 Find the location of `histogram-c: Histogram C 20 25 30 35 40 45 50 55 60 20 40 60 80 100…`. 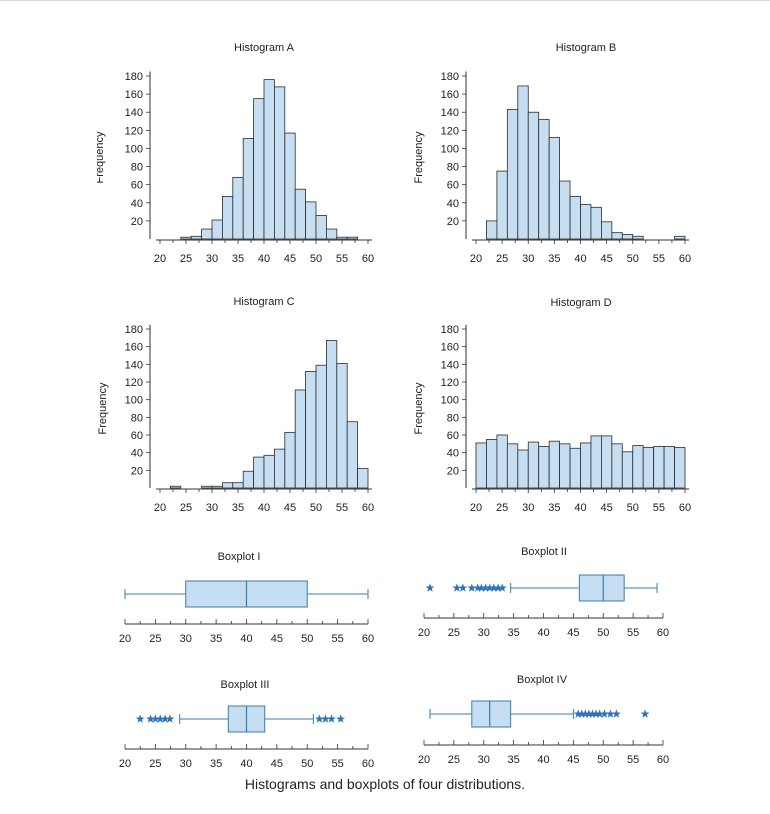

histogram-c: Histogram C 20 25 30 35 40 45 50 55 60 20 40 60 80 100… is located at coordinates (235, 405).